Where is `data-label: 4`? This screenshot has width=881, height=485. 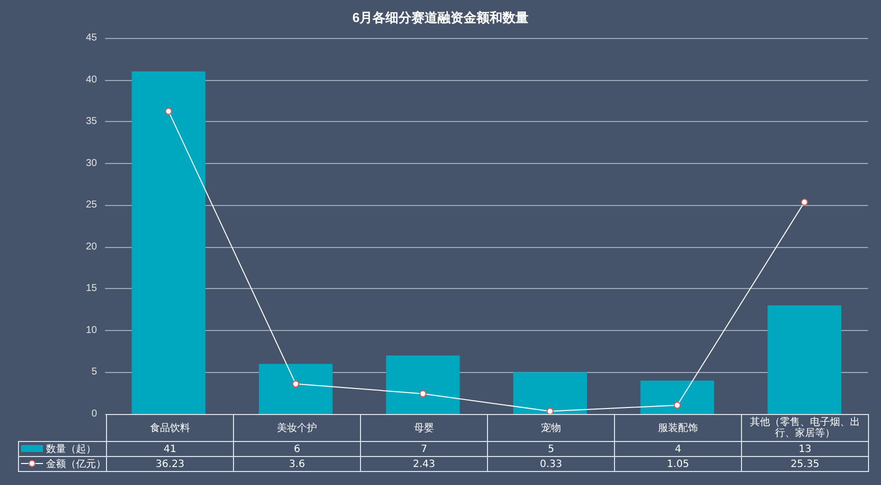
data-label: 4 is located at coordinates (678, 449).